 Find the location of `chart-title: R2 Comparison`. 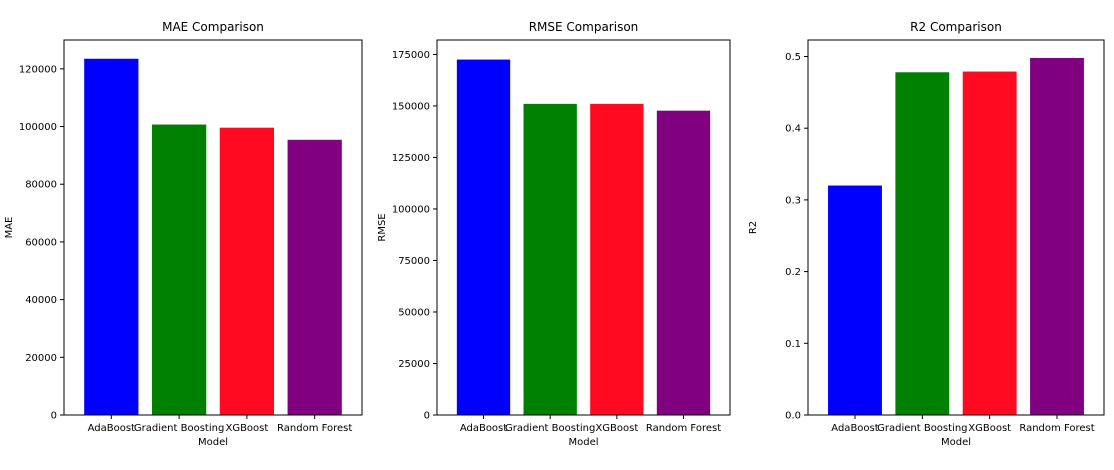

chart-title: R2 Comparison is located at coordinates (956, 27).